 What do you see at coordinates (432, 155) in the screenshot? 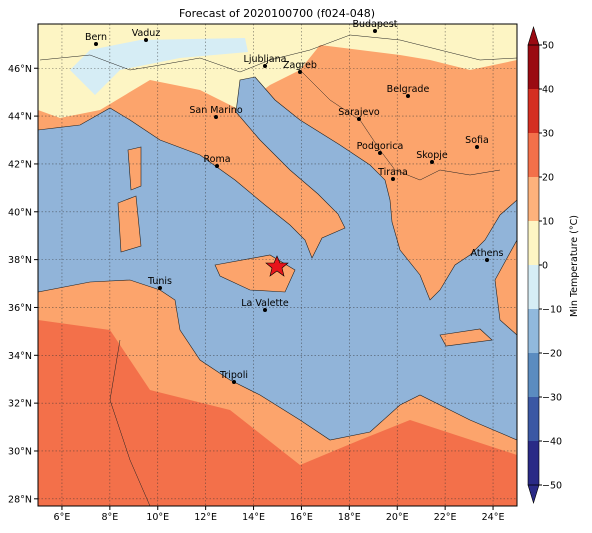
I see `city-label: Skopje` at bounding box center [432, 155].